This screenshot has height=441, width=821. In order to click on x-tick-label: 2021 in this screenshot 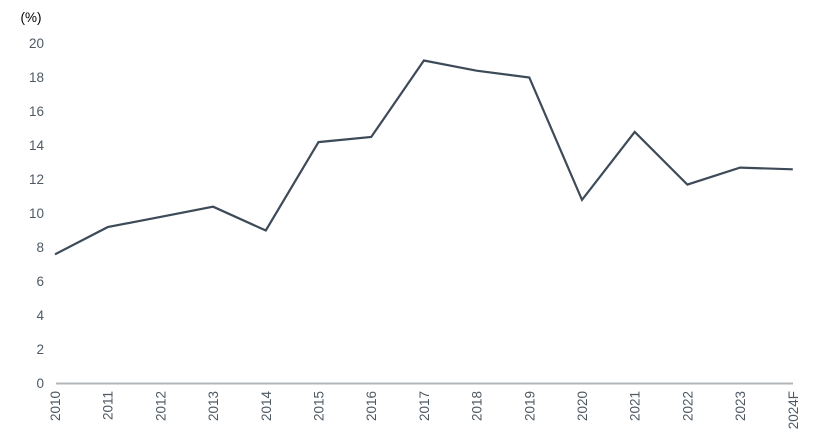, I will do `click(635, 406)`.